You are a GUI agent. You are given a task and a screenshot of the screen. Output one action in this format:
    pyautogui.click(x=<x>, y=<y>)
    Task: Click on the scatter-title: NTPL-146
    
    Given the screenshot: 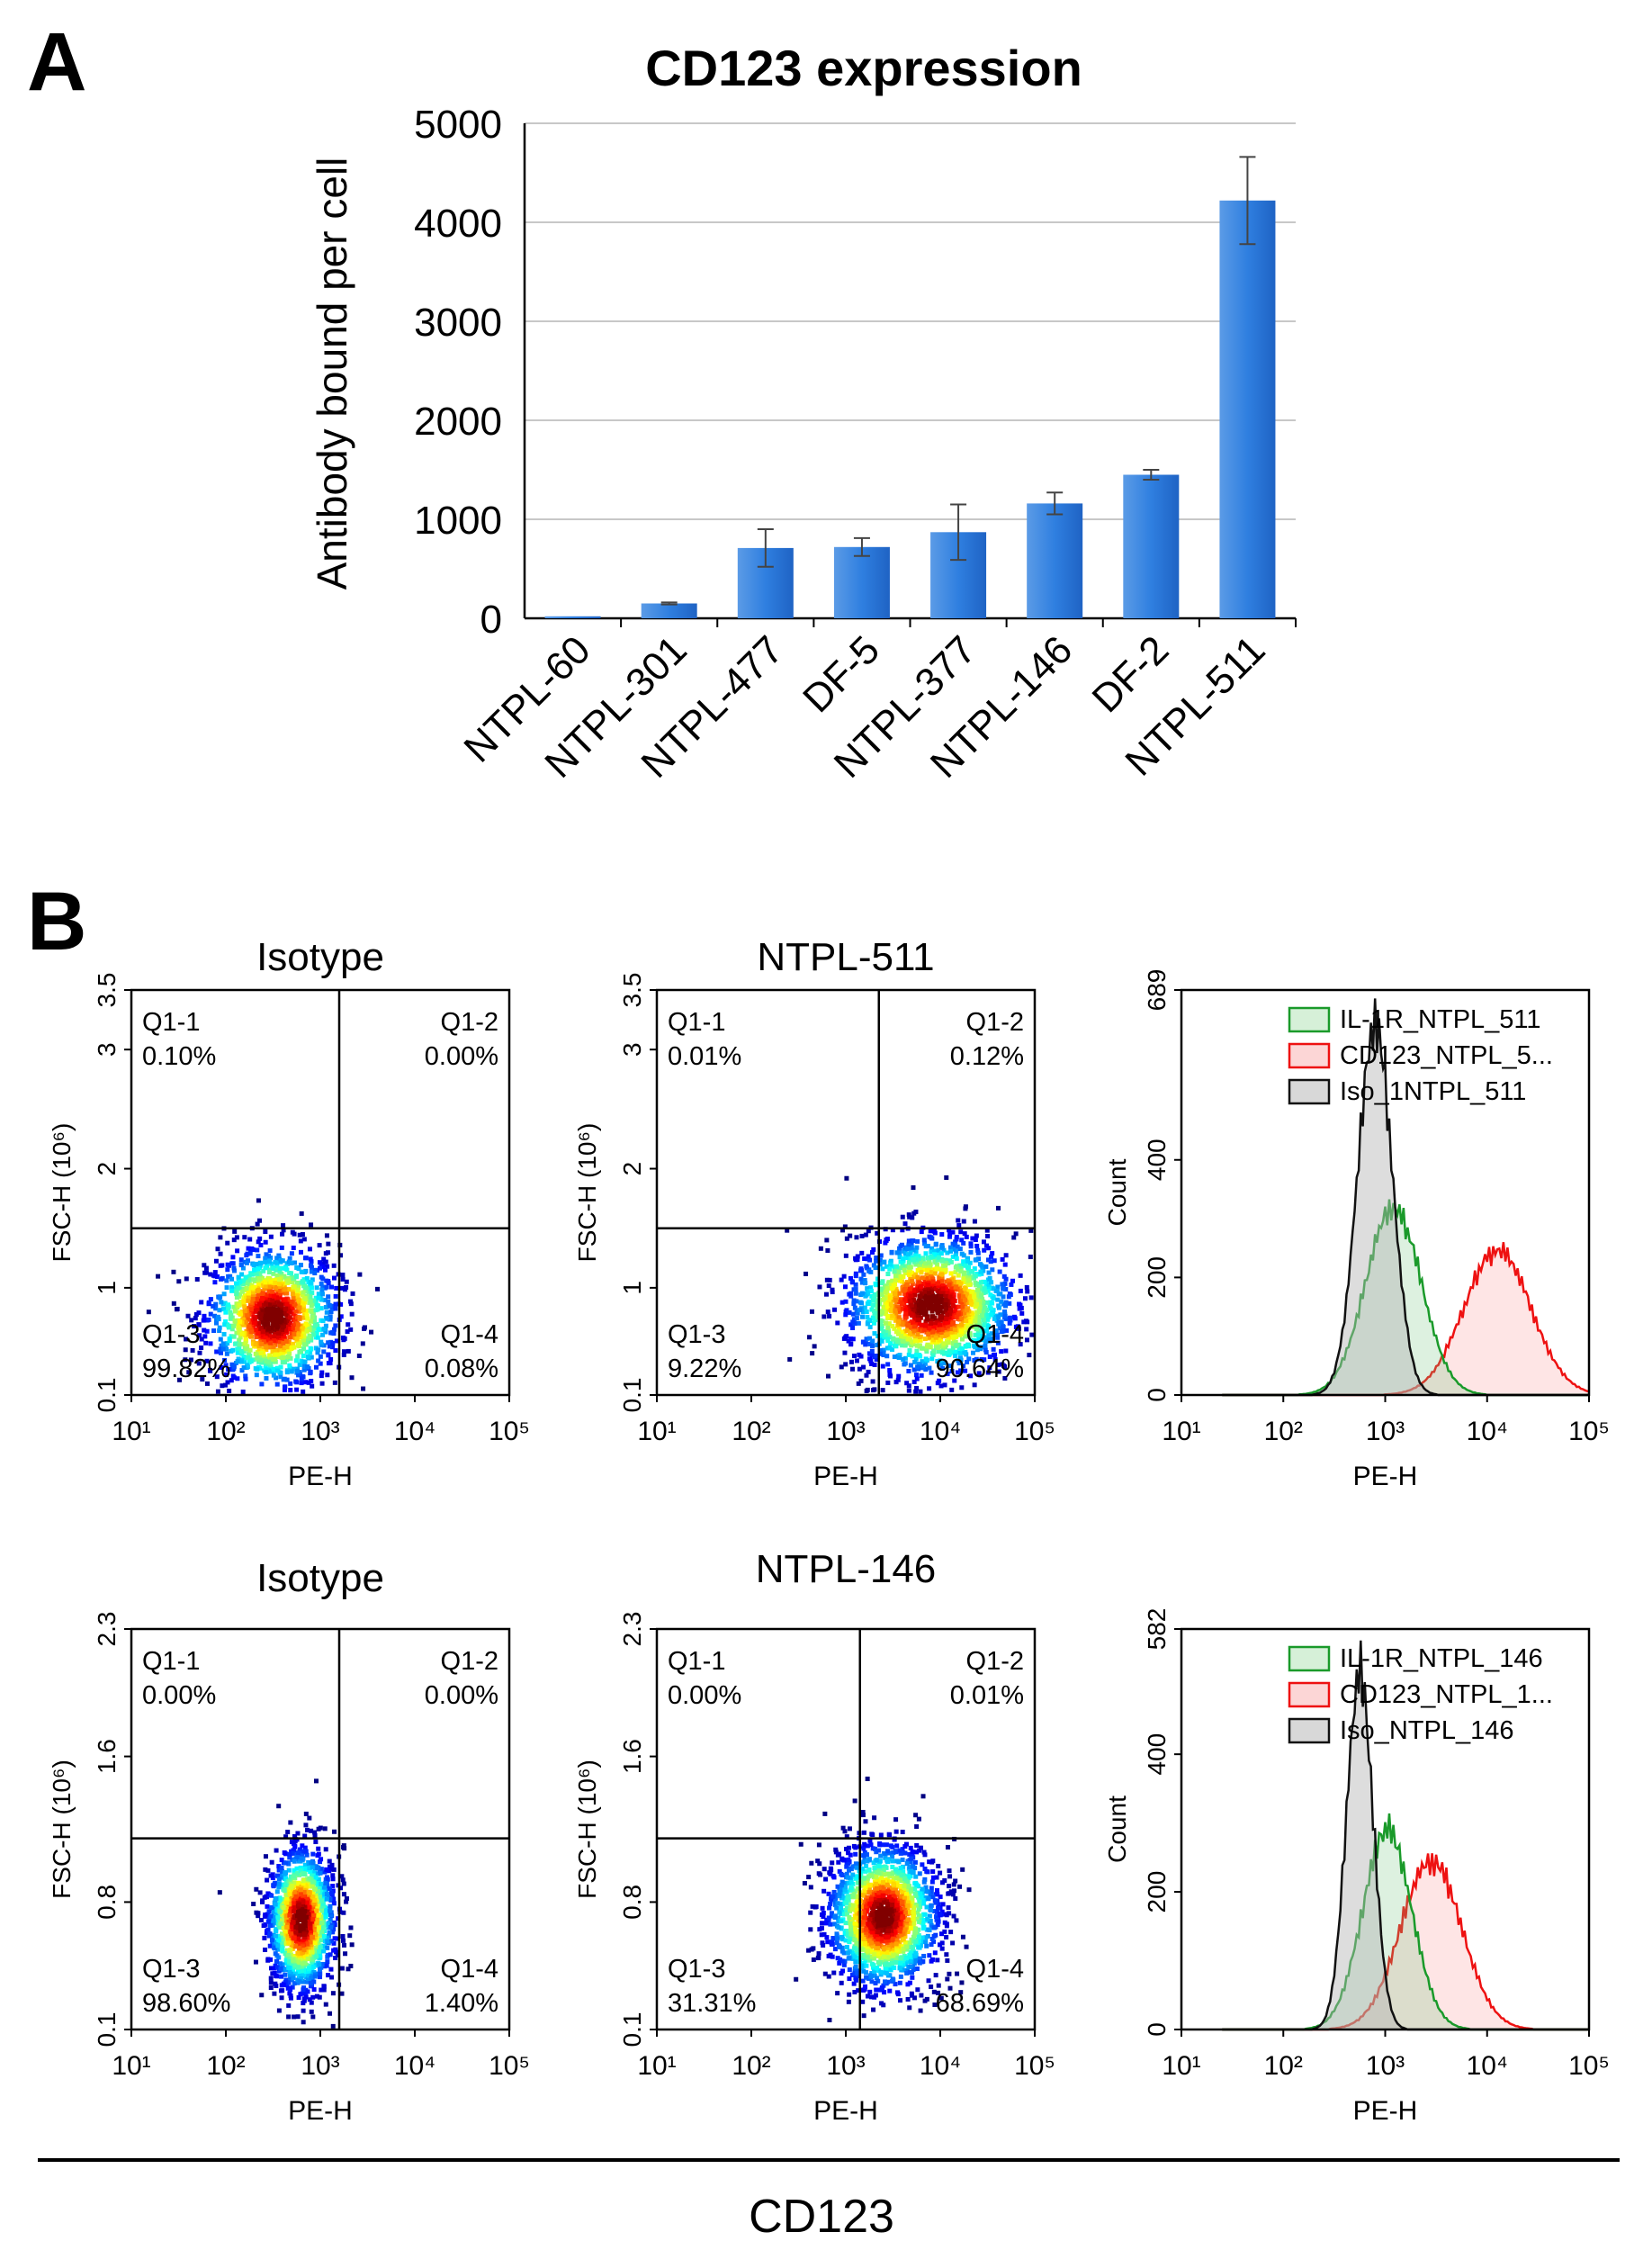 What is the action you would take?
    pyautogui.click(x=846, y=1569)
    